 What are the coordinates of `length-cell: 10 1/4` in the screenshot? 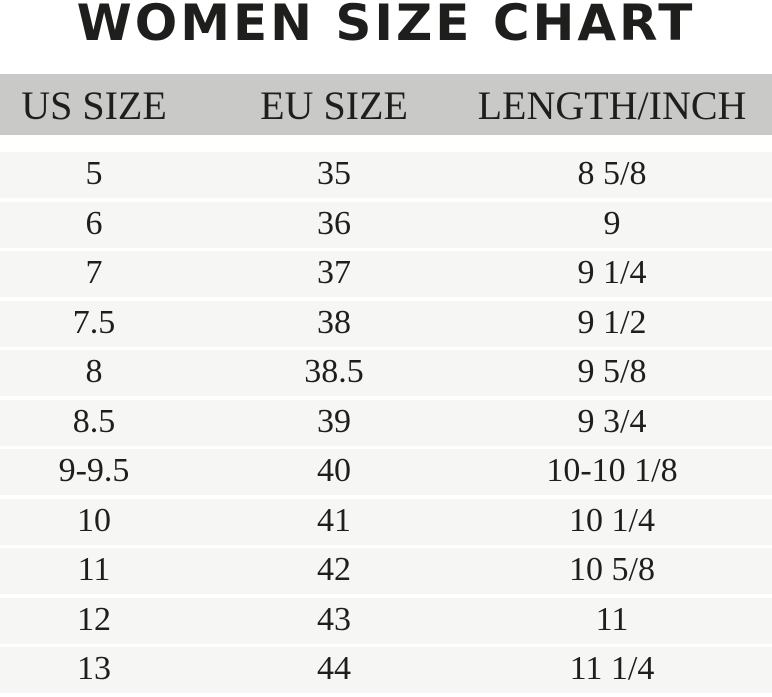 It's located at (612, 520).